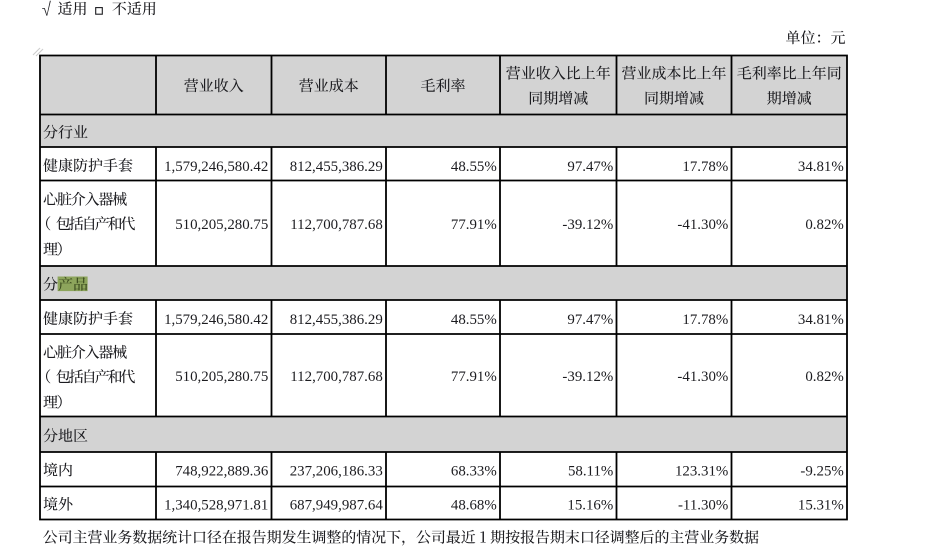 This screenshot has width=928, height=549. What do you see at coordinates (821, 471) in the screenshot?
I see `svg-text: -9.25%` at bounding box center [821, 471].